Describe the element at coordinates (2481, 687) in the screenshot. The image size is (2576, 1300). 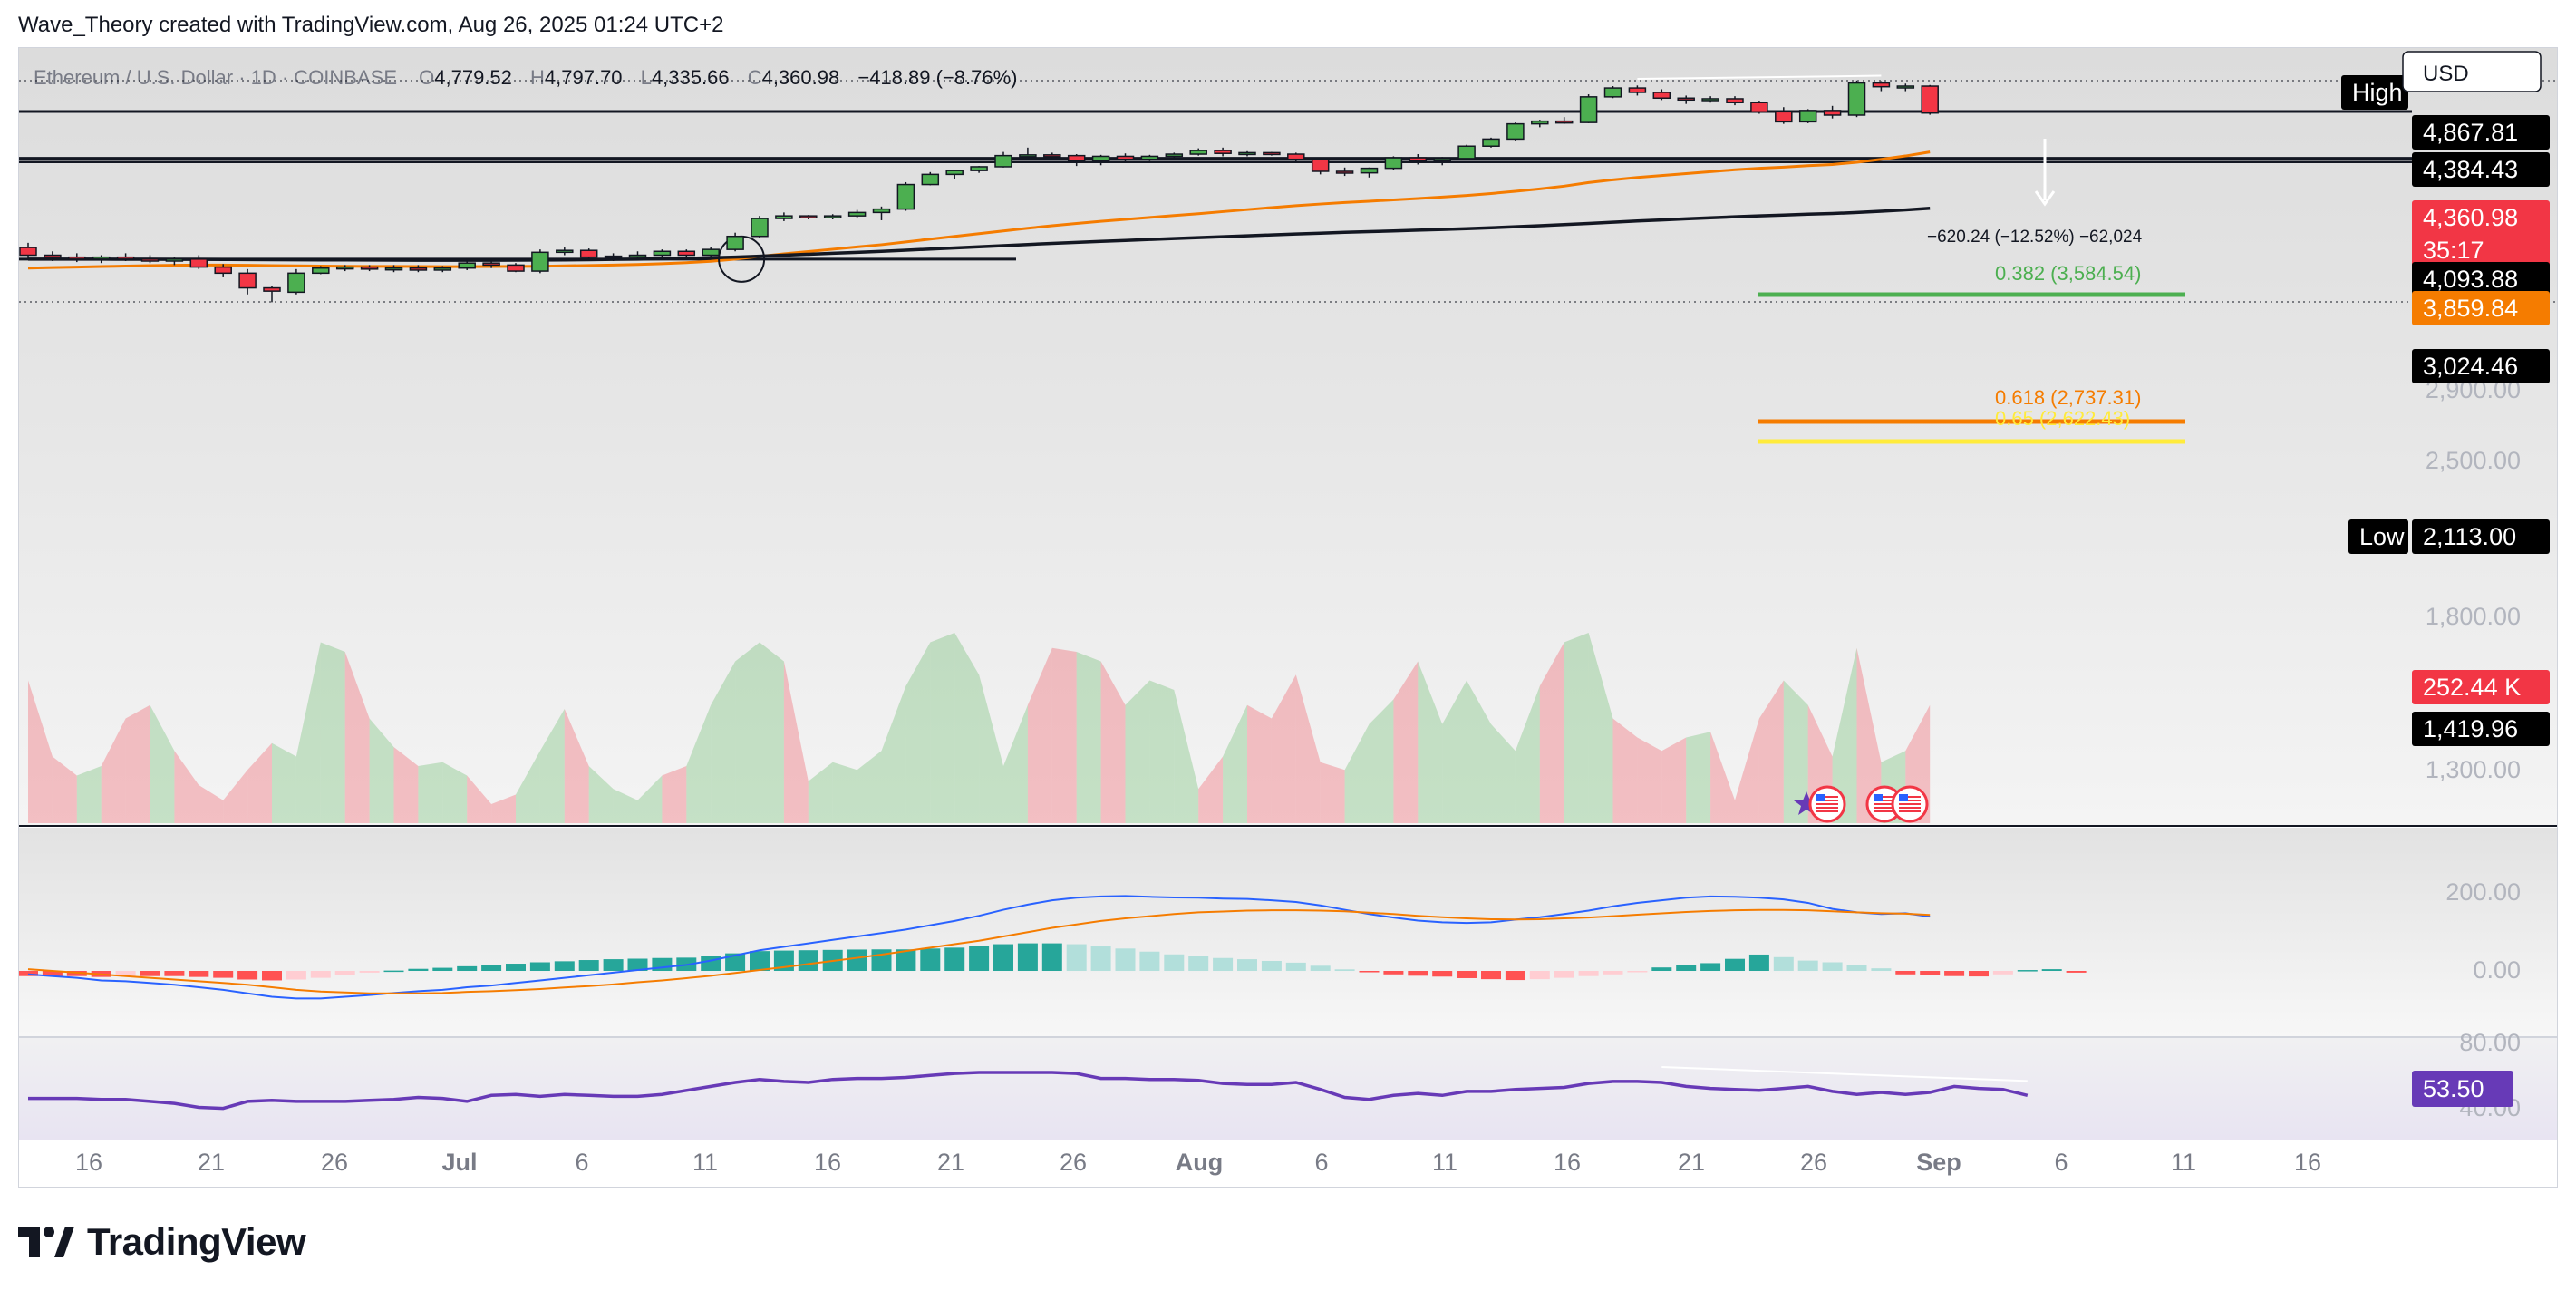
I see `price-tag-volume: 252.44 K` at that location.